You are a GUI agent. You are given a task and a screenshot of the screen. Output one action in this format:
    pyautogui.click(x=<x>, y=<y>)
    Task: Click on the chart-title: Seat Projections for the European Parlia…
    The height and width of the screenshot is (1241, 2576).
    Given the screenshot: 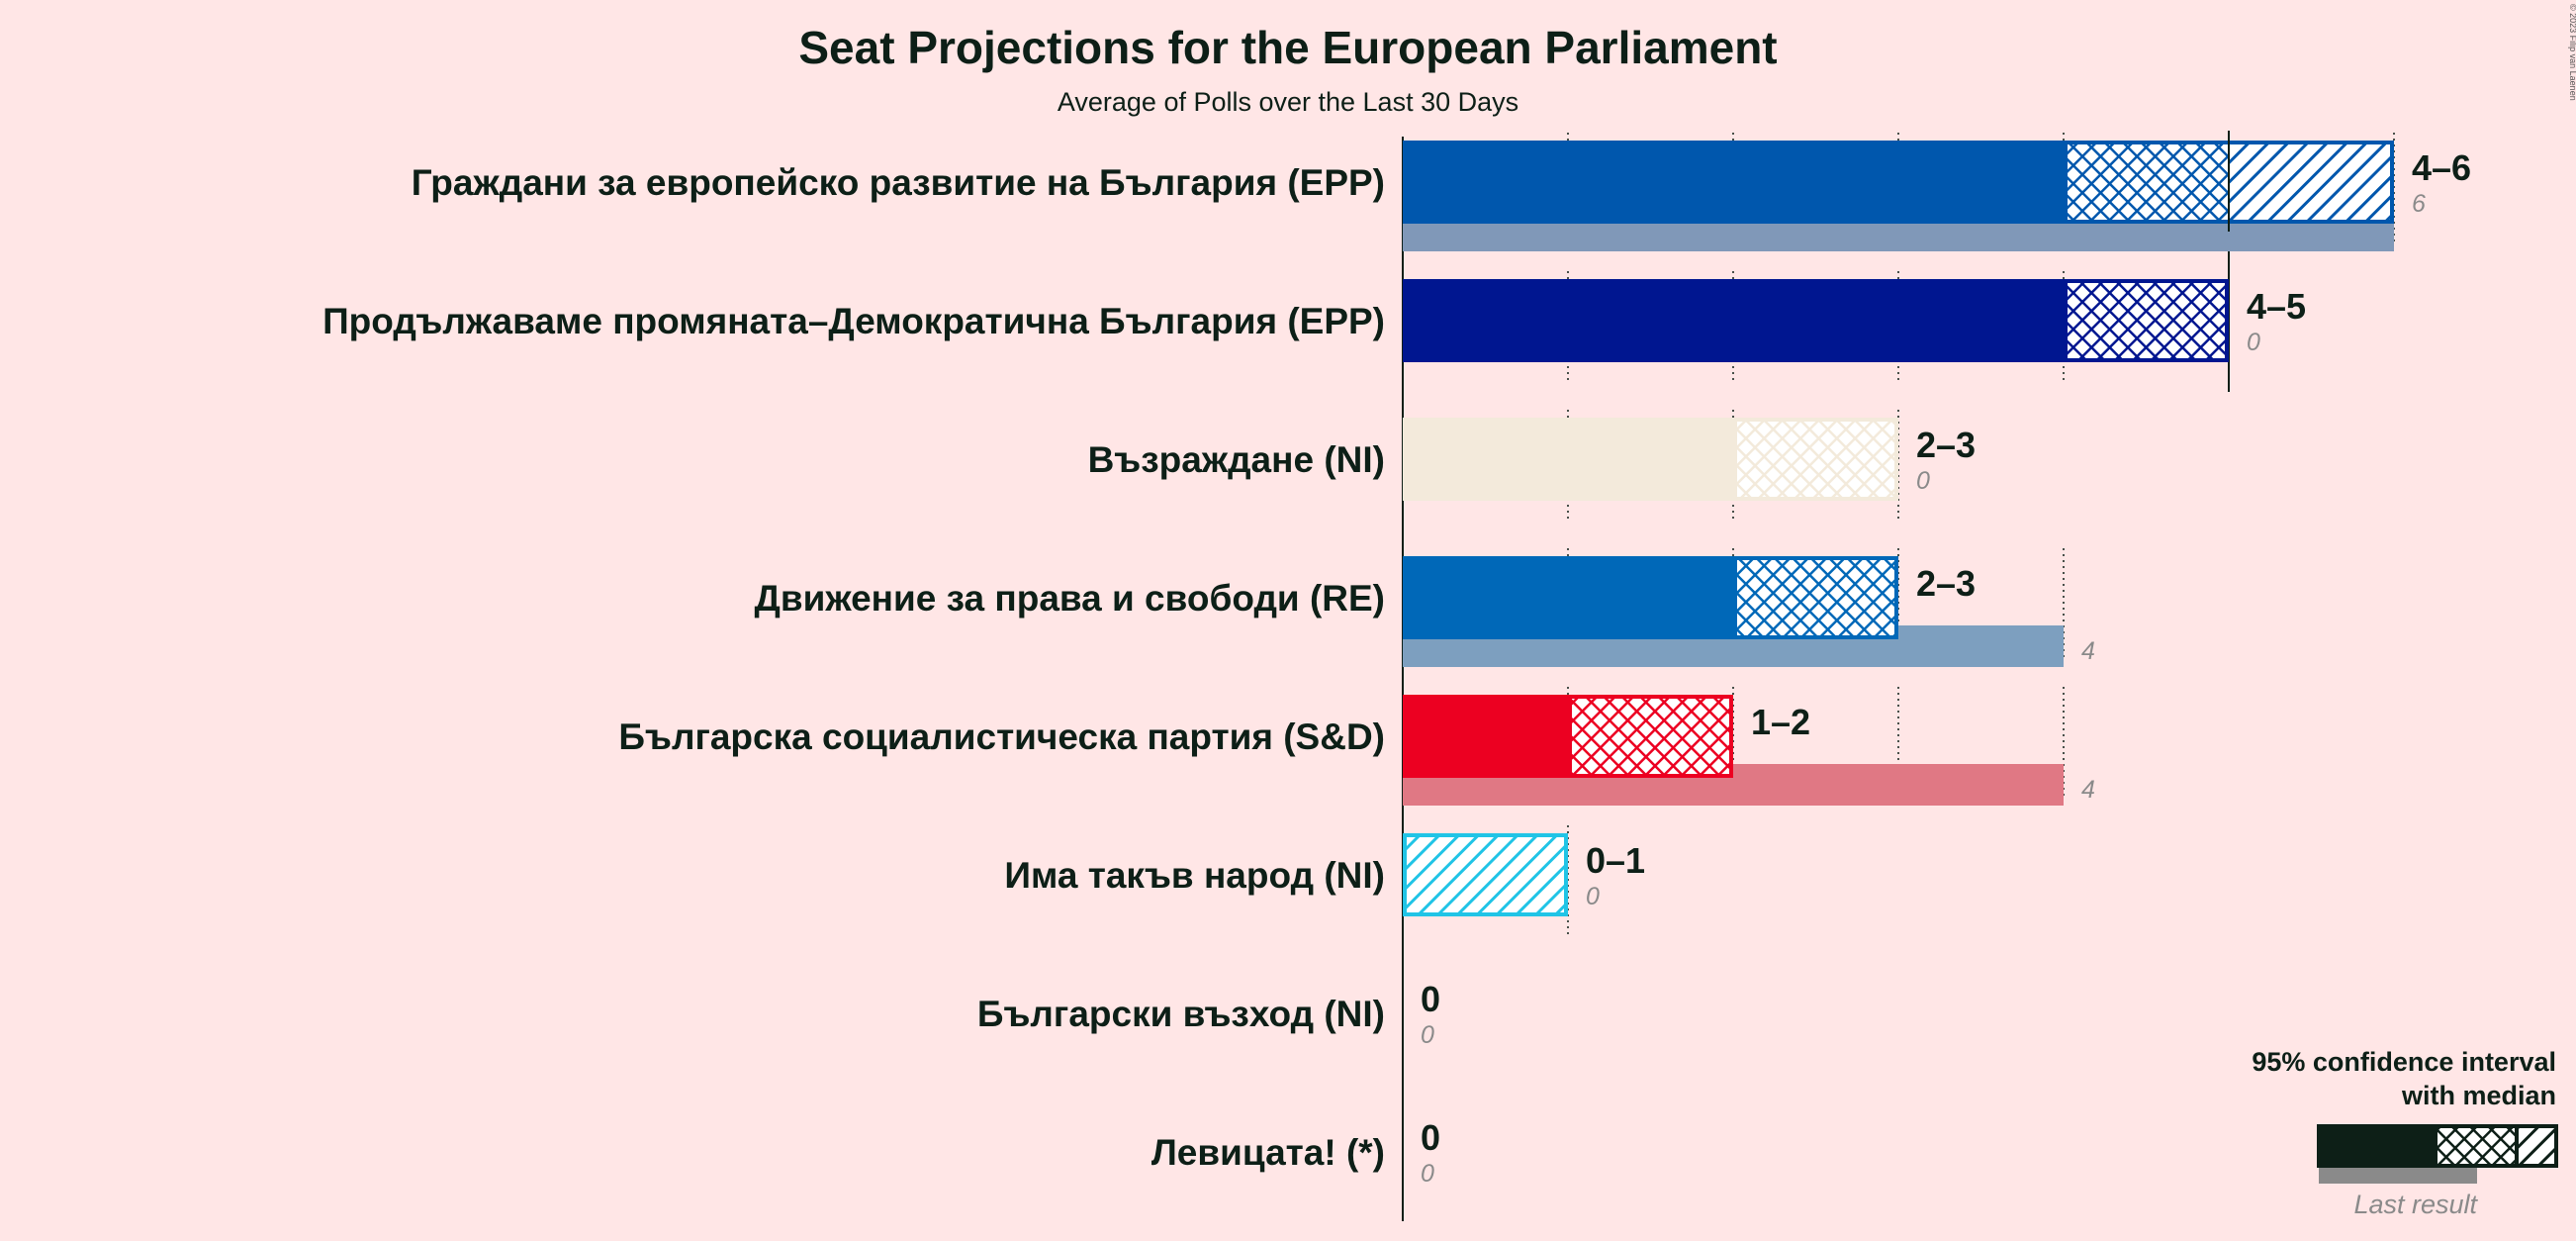 What is the action you would take?
    pyautogui.click(x=1287, y=47)
    